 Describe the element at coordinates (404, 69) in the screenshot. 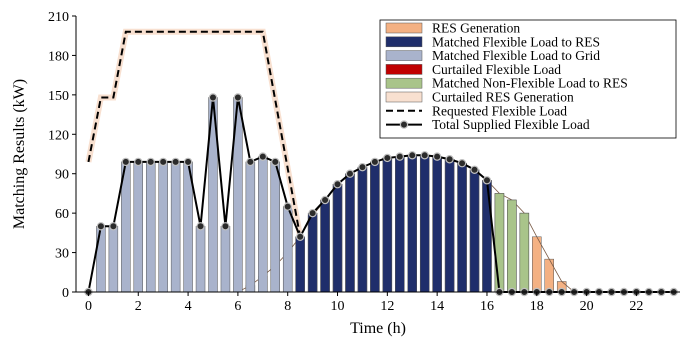

I see `legend-swatch-curtailed-flex` at that location.